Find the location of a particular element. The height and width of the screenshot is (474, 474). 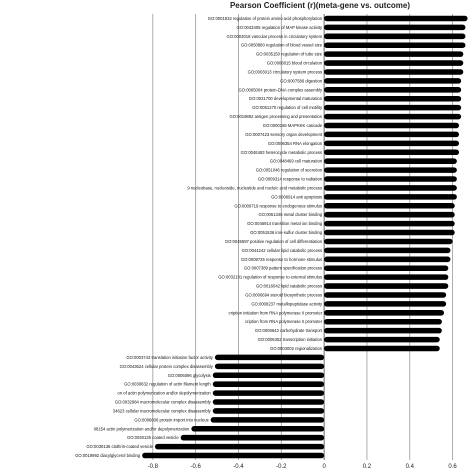

category-label: GO:0006352 transcription initiation is located at coordinates (290, 339).